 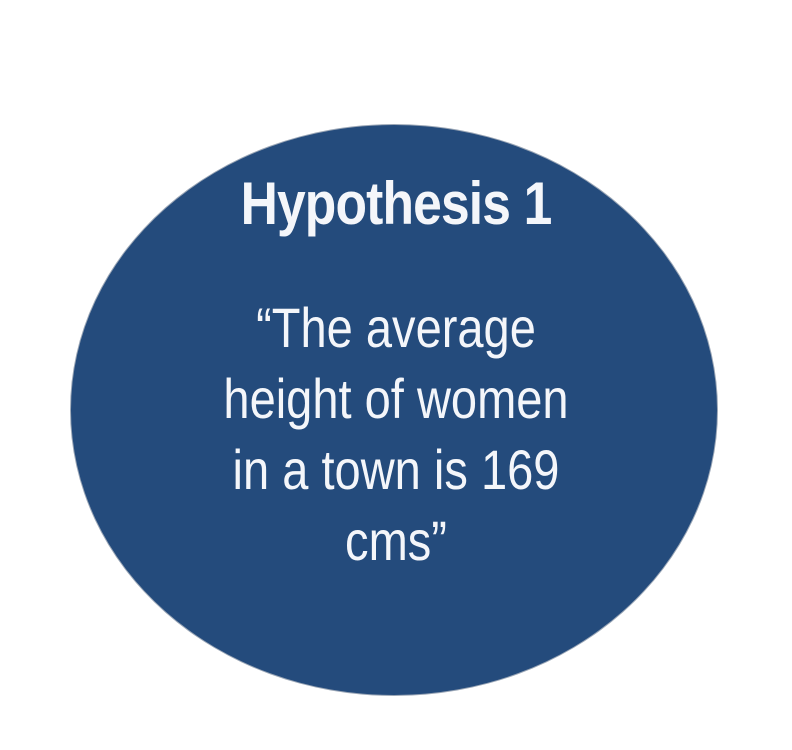 I want to click on statement-line: in a town is 169, so click(x=396, y=469).